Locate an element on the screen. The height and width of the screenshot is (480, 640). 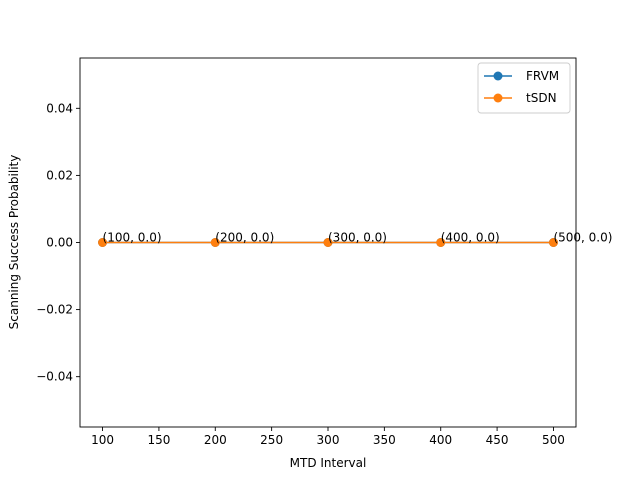
x-tick-label: 100 is located at coordinates (102, 440).